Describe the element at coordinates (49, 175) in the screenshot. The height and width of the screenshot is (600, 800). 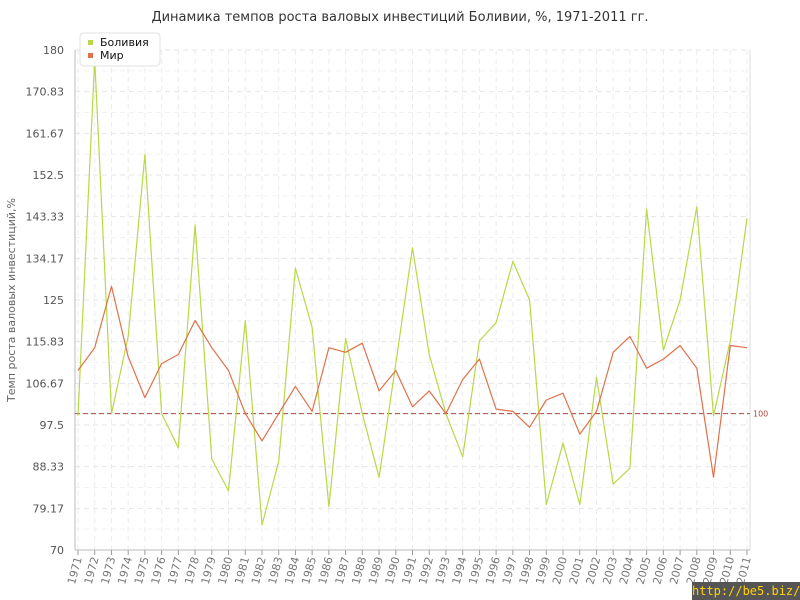
I see `y-tick-label: 152.5` at that location.